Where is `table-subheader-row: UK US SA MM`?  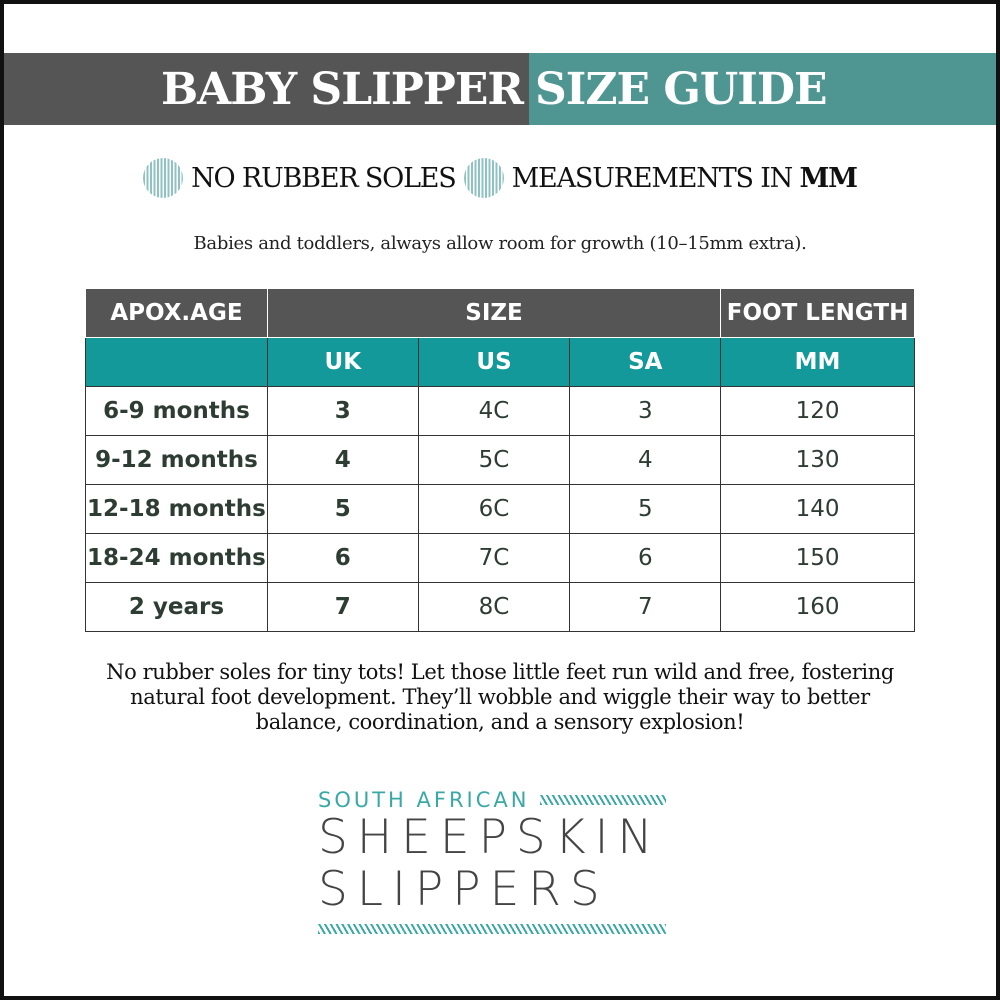 table-subheader-row: UK US SA MM is located at coordinates (500, 362).